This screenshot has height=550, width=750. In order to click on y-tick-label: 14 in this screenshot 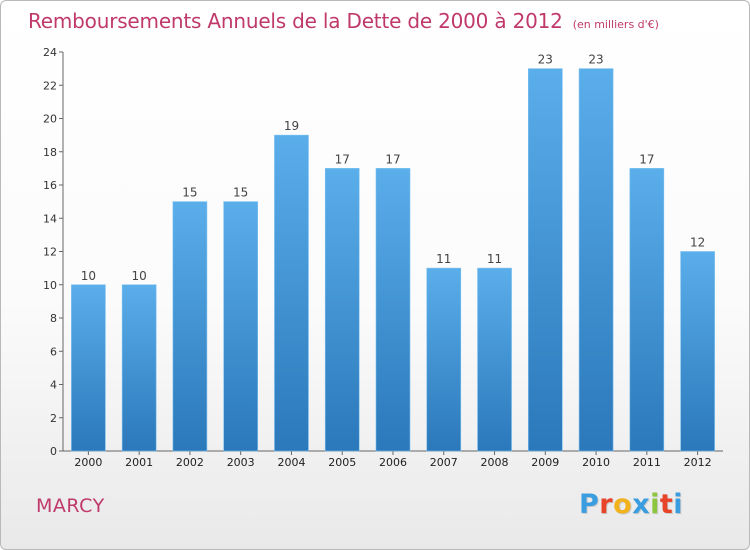, I will do `click(50, 218)`.